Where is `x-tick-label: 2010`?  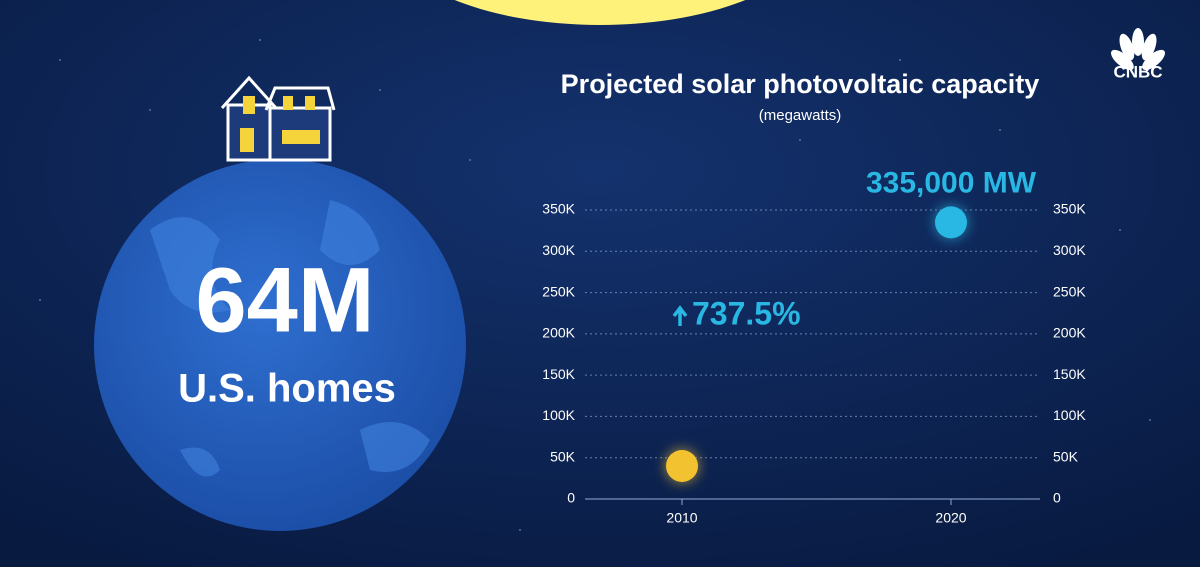 x-tick-label: 2010 is located at coordinates (681, 518).